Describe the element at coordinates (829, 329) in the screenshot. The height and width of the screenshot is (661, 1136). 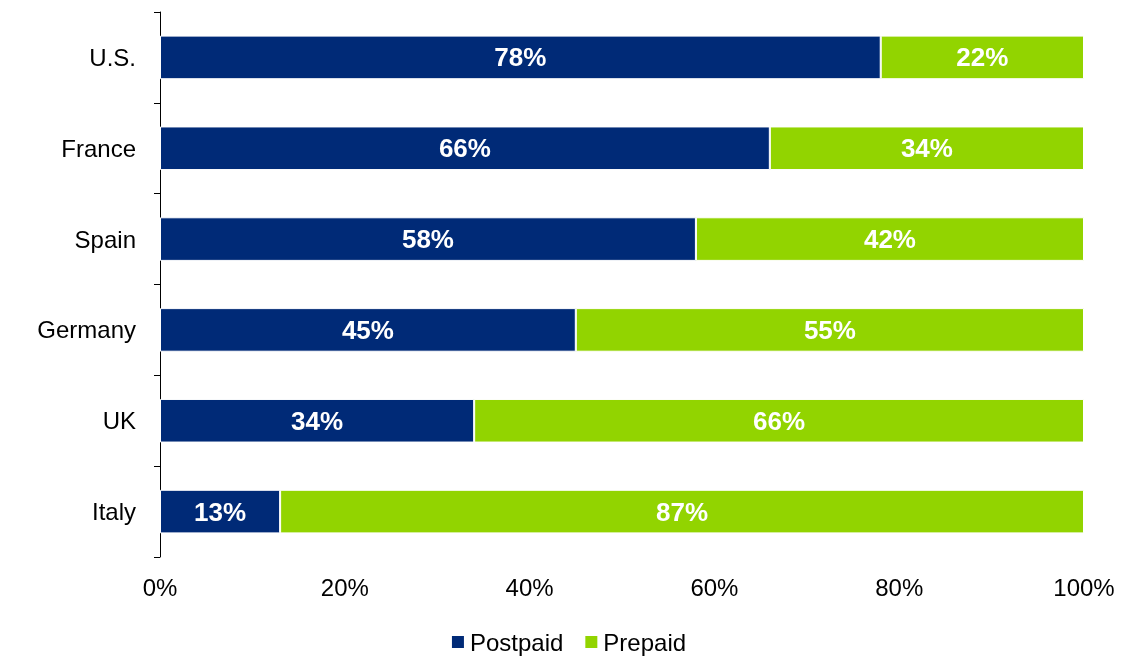
I see `data-label: 55%` at that location.